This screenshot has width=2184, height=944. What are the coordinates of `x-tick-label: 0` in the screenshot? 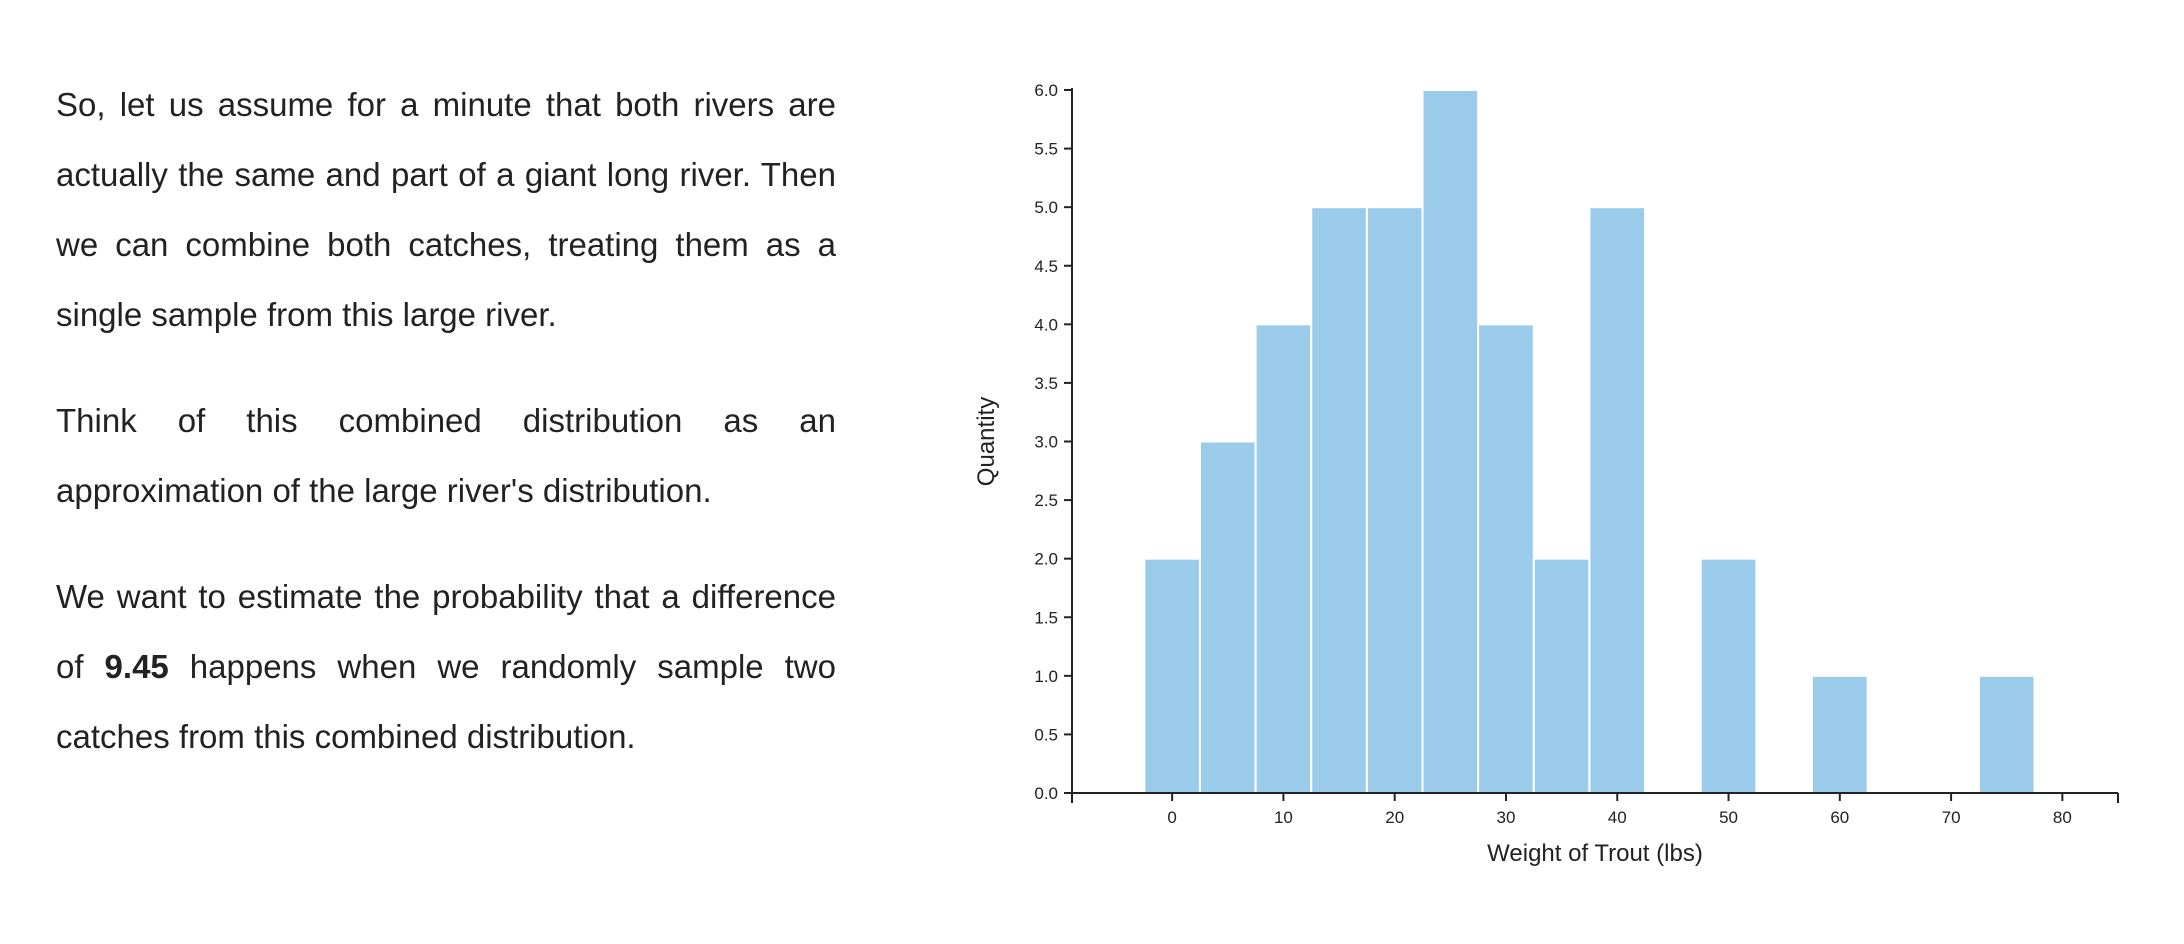 It's located at (1171, 817).